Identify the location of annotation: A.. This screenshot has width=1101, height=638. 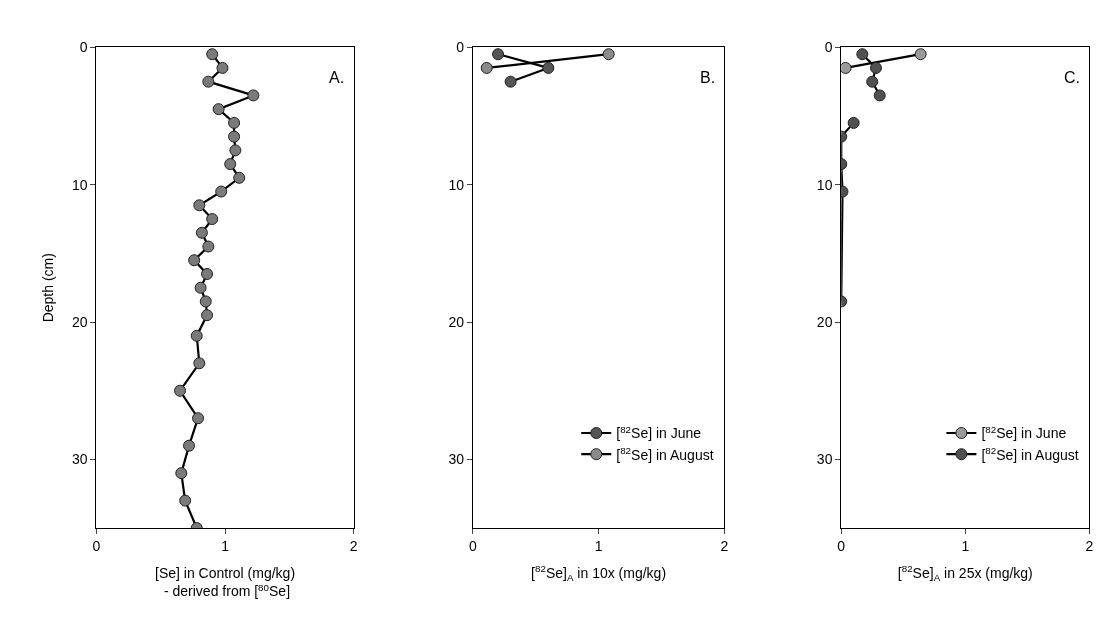
(337, 77).